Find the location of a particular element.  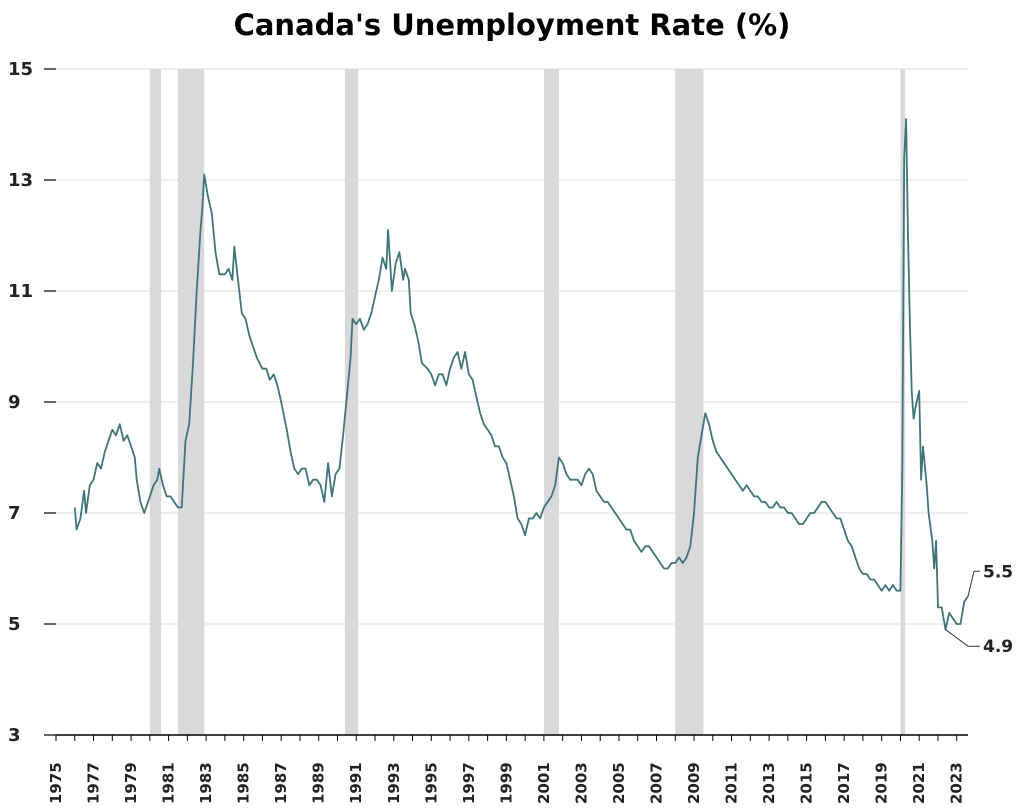

x-tick-label: 1997 is located at coordinates (469, 783).